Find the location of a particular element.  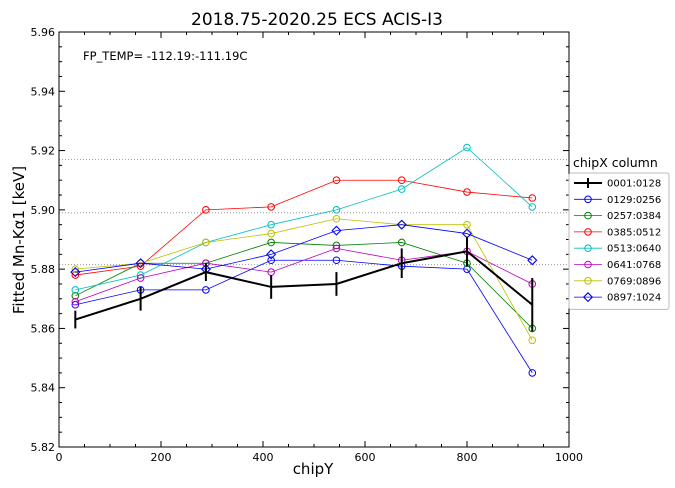

legend-entry-0513-0640: 0513:0640 is located at coordinates (617, 249).